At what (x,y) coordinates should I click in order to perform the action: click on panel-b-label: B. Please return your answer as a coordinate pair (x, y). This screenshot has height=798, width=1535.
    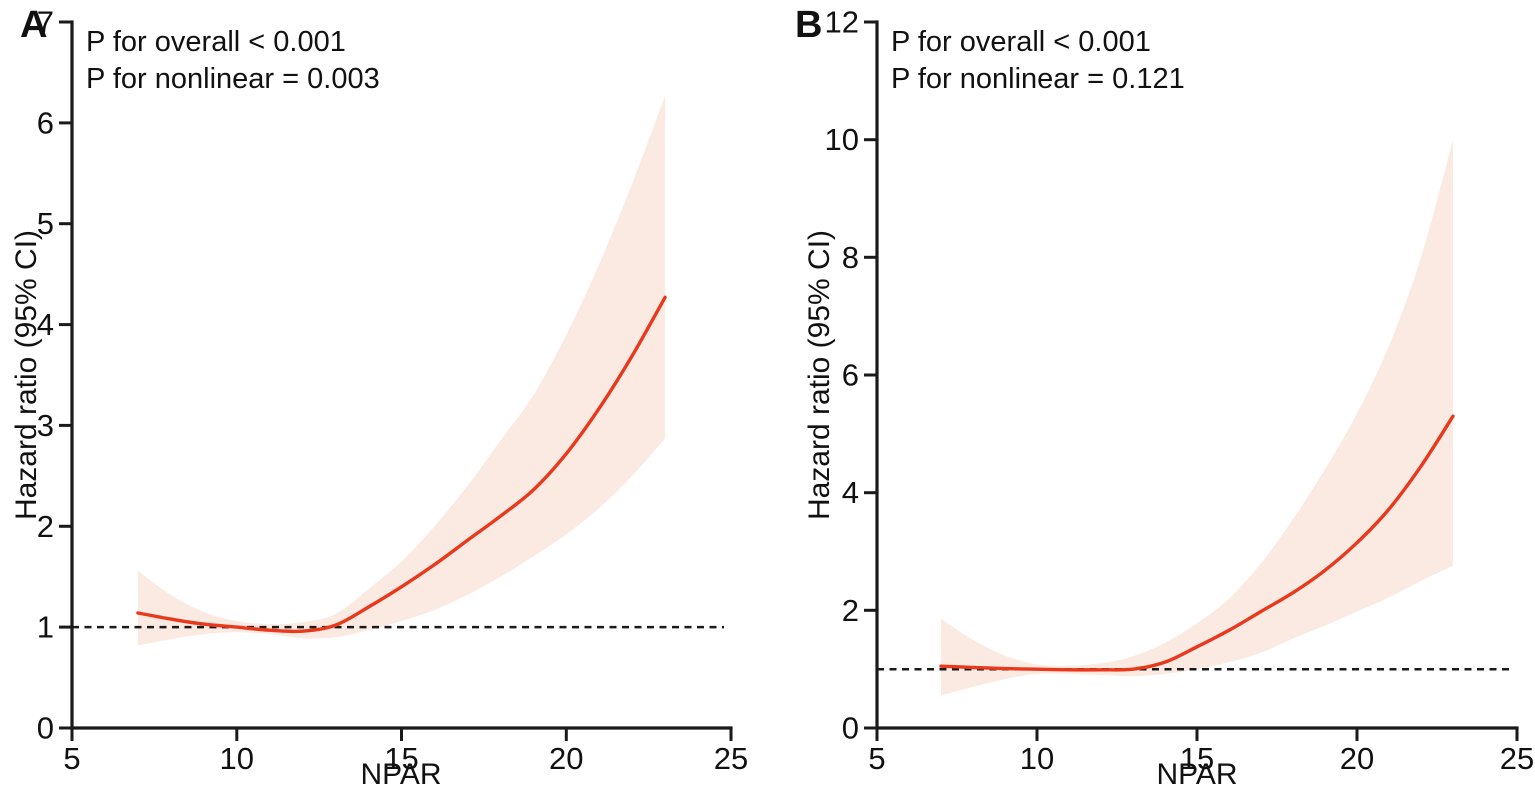
    Looking at the image, I should click on (809, 25).